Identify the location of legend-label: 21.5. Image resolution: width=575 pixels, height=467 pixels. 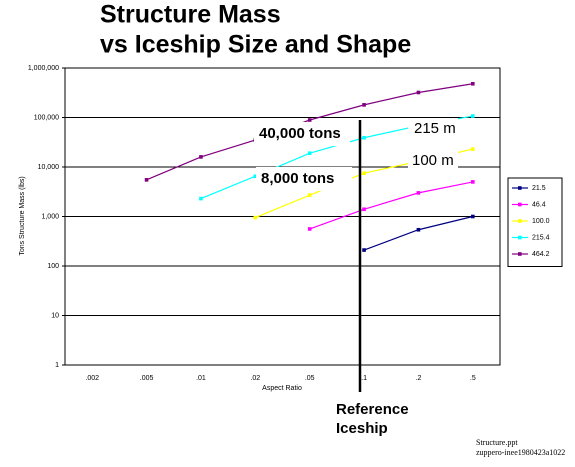
(539, 188).